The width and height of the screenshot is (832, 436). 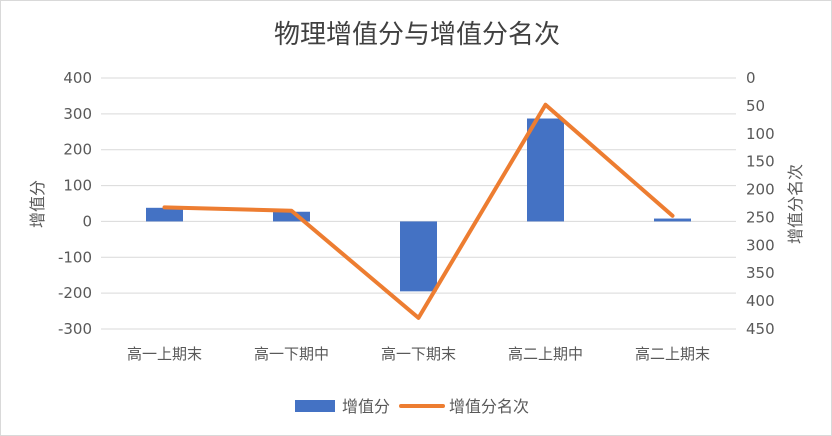 What do you see at coordinates (795, 204) in the screenshot?
I see `y-axis-right-label: 增值分名次` at bounding box center [795, 204].